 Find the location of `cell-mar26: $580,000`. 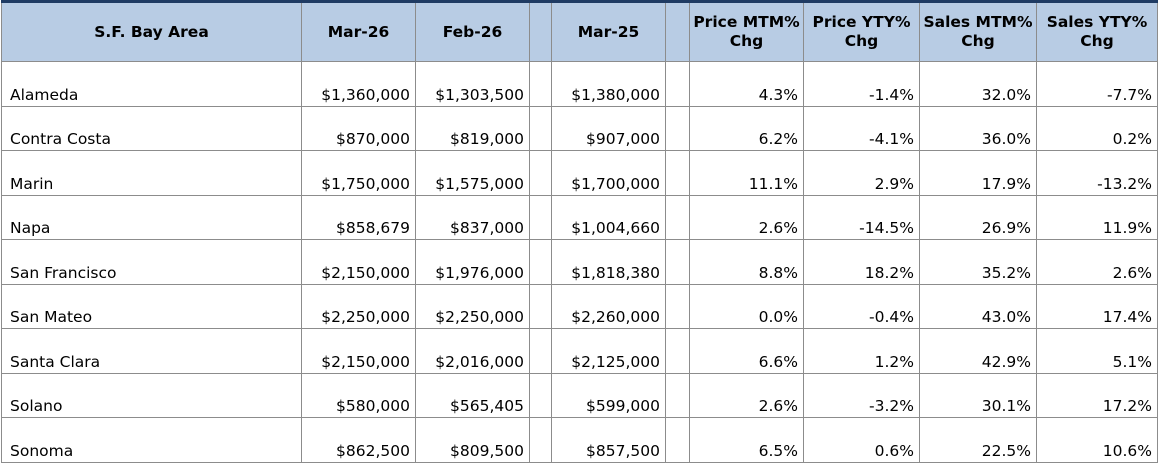

cell-mar26: $580,000 is located at coordinates (358, 395).